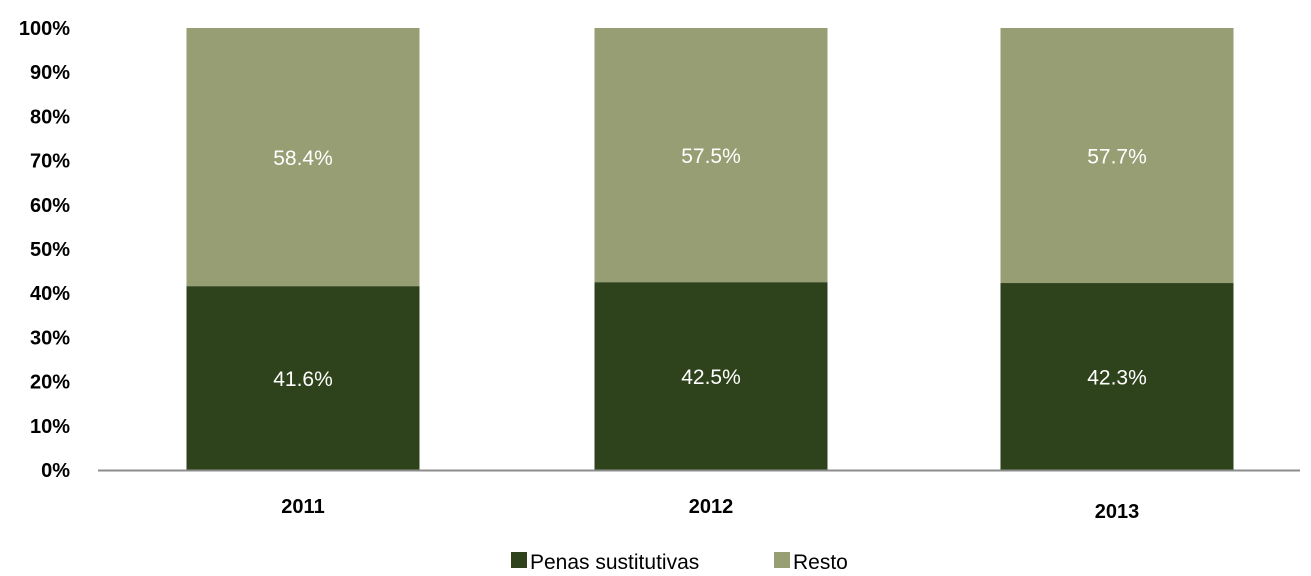 The width and height of the screenshot is (1311, 576). I want to click on legend-swatch-resto, so click(782, 560).